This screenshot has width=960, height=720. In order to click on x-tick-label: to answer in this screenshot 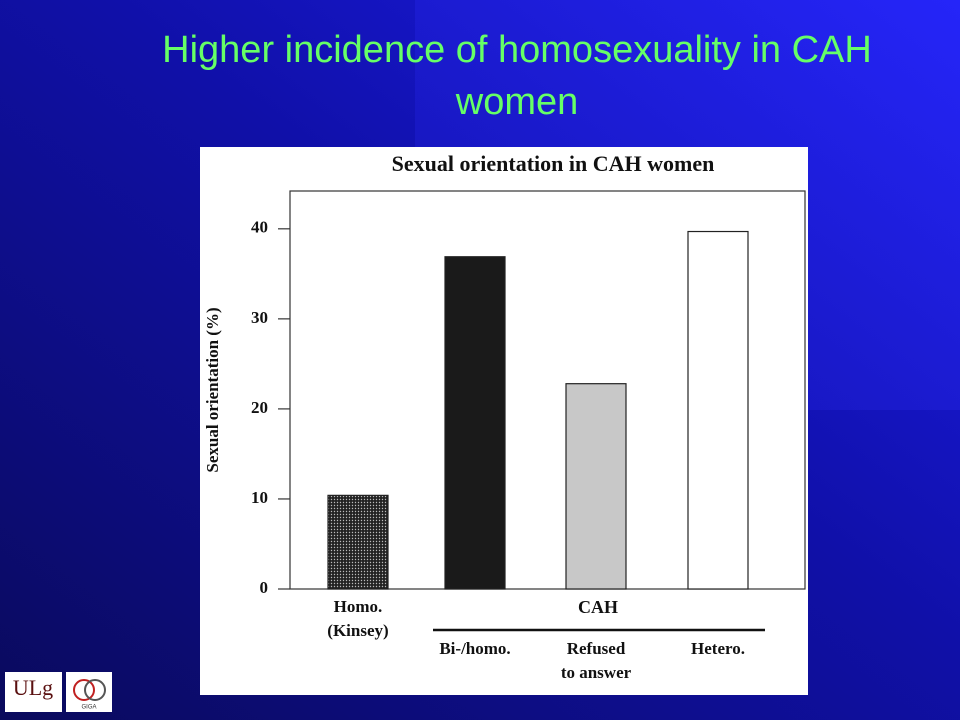, I will do `click(596, 672)`.